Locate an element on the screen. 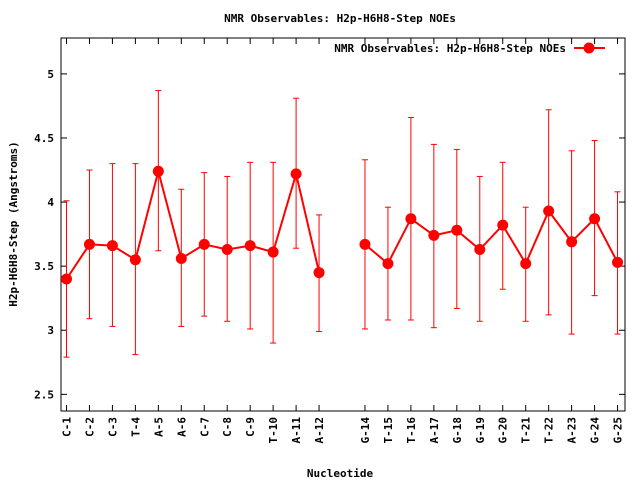 The image size is (640, 480). x-tick-label: C-8 is located at coordinates (227, 427).